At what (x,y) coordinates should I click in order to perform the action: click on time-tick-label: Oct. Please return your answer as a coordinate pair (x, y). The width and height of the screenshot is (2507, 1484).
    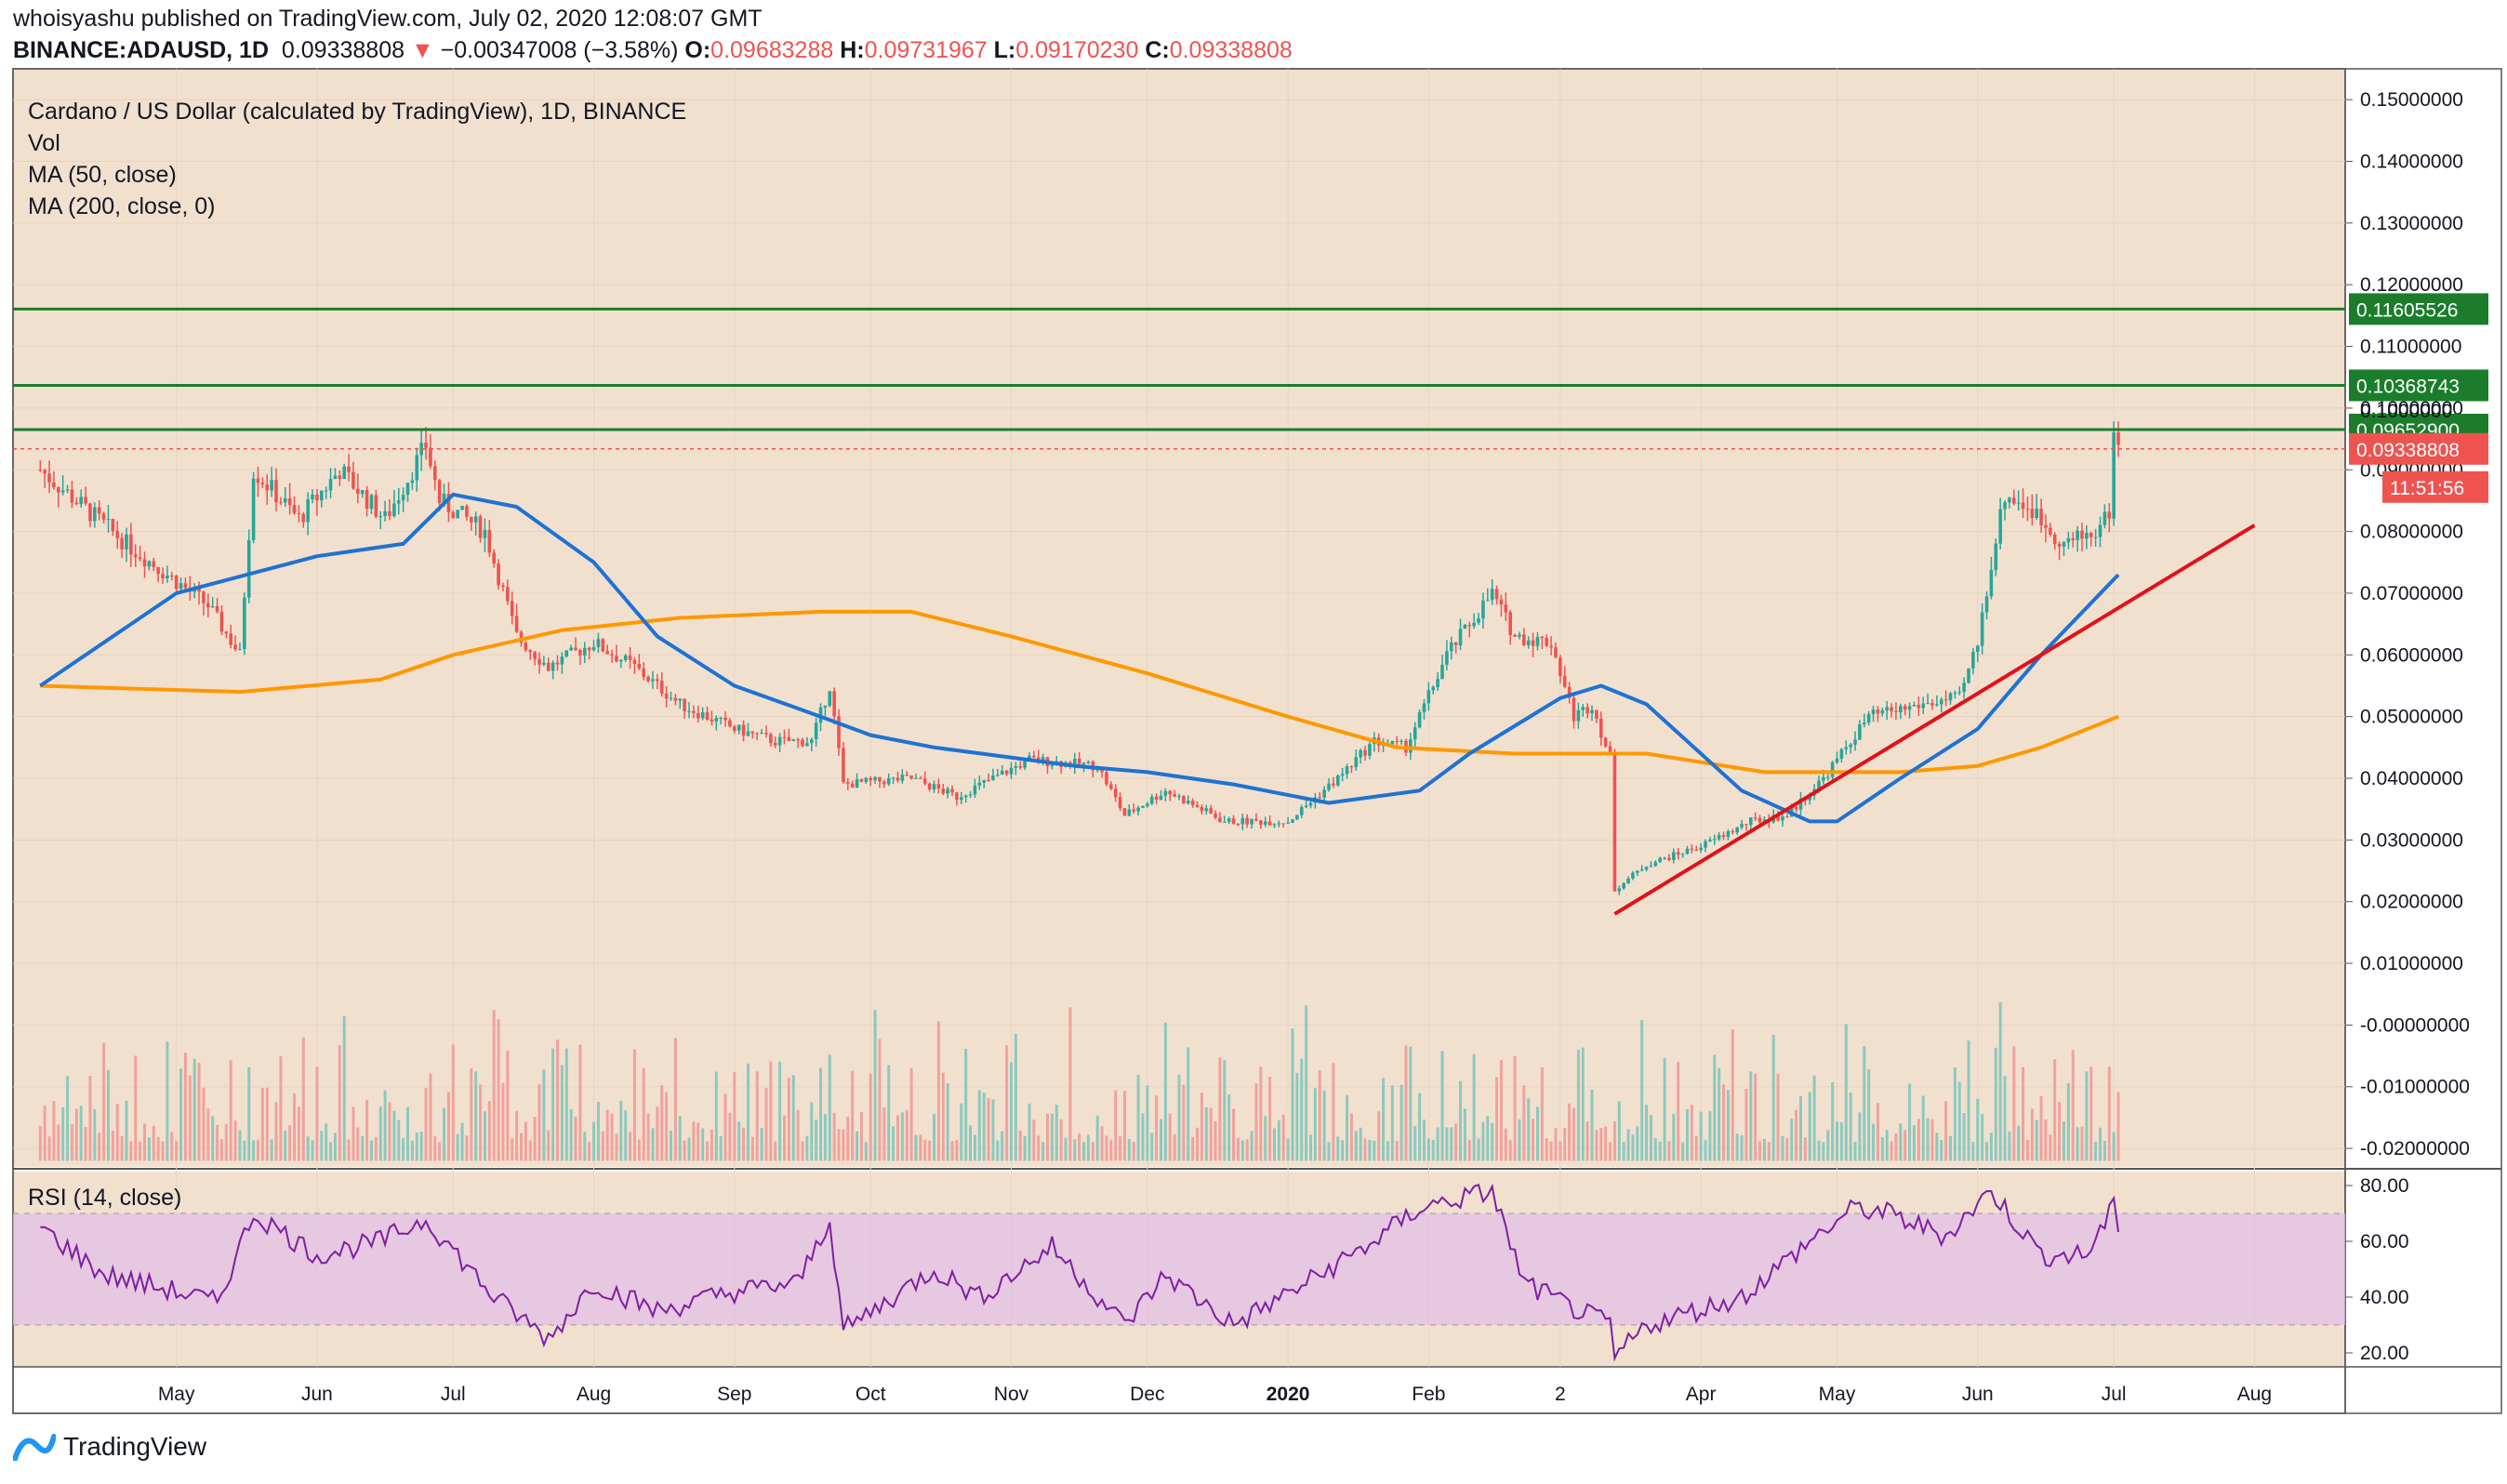
    Looking at the image, I should click on (871, 1394).